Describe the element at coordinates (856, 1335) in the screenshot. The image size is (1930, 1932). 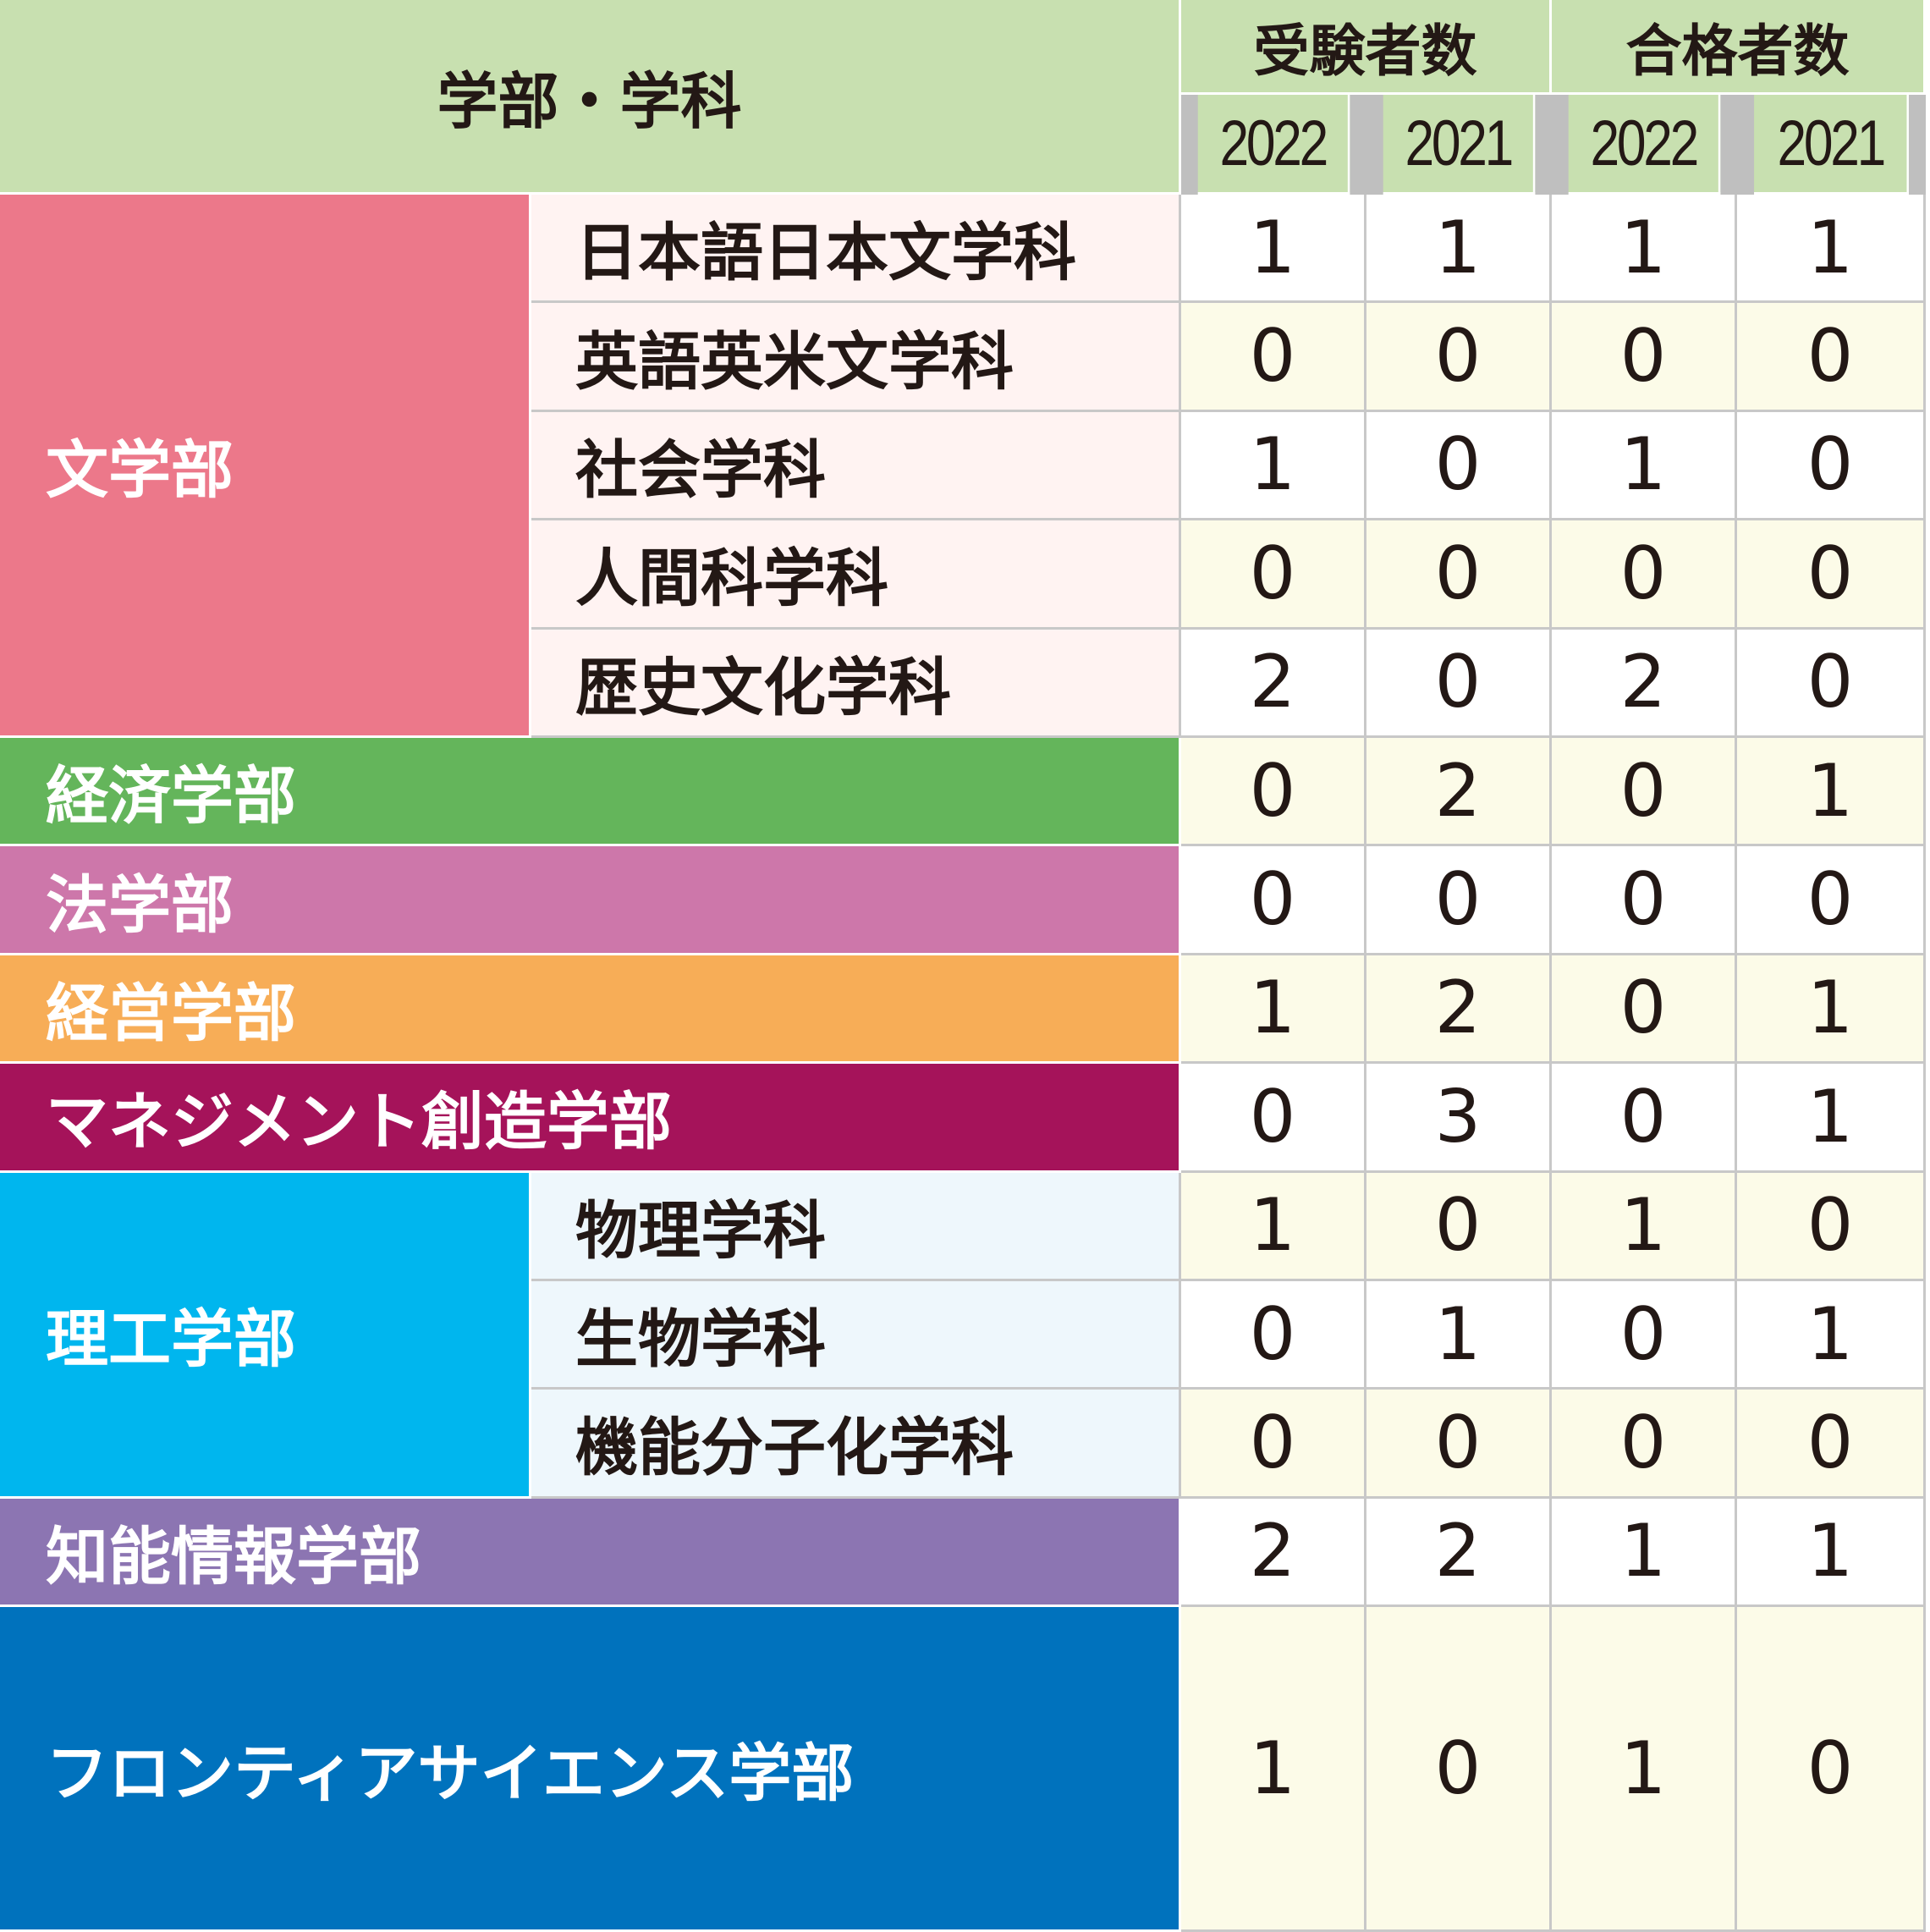
I see `department-biology: 生物学科` at that location.